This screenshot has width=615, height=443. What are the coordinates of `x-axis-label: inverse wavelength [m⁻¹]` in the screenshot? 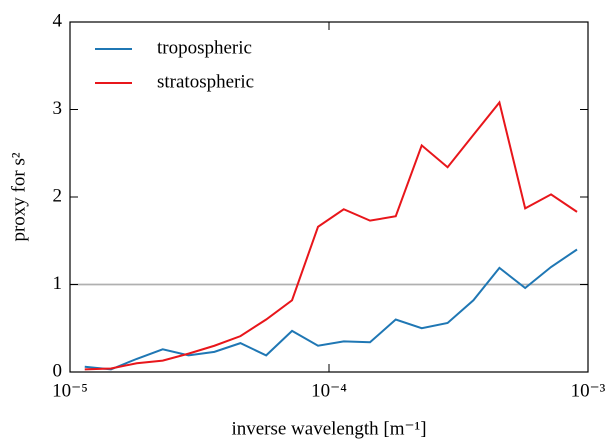 It's located at (328, 428).